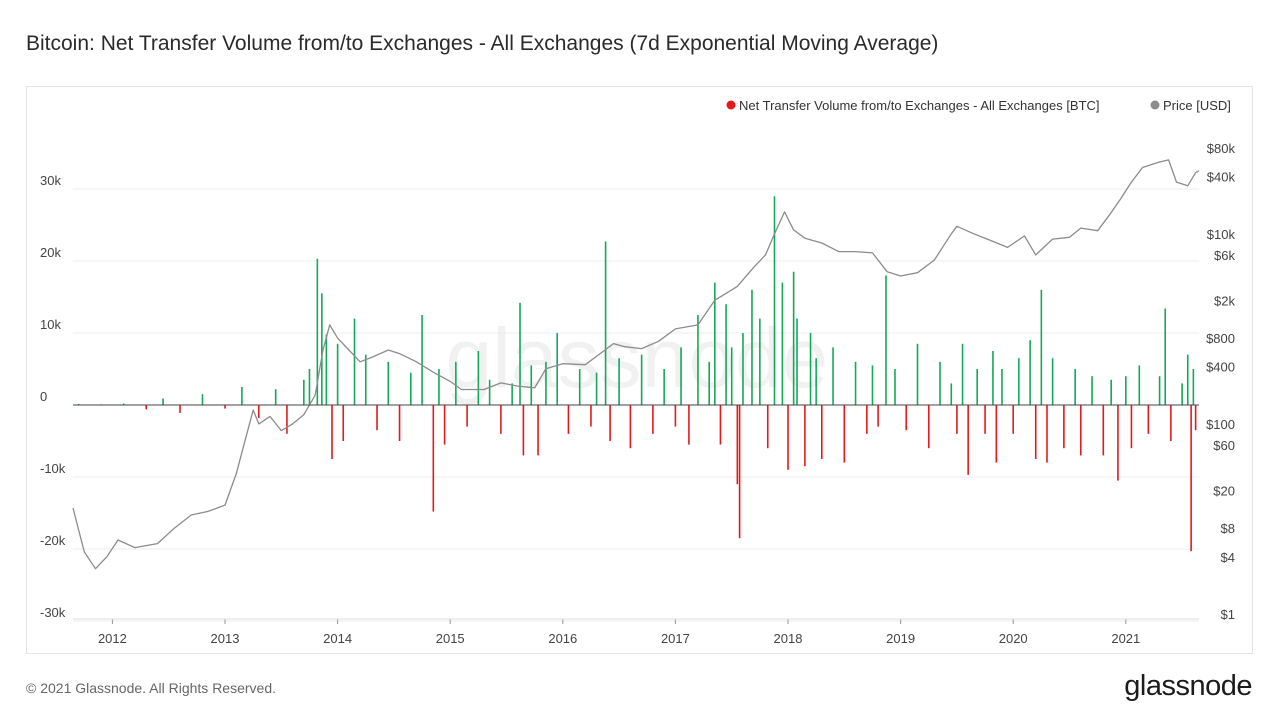  Describe the element at coordinates (788, 638) in the screenshot. I see `x-tick-label: 2018` at that location.